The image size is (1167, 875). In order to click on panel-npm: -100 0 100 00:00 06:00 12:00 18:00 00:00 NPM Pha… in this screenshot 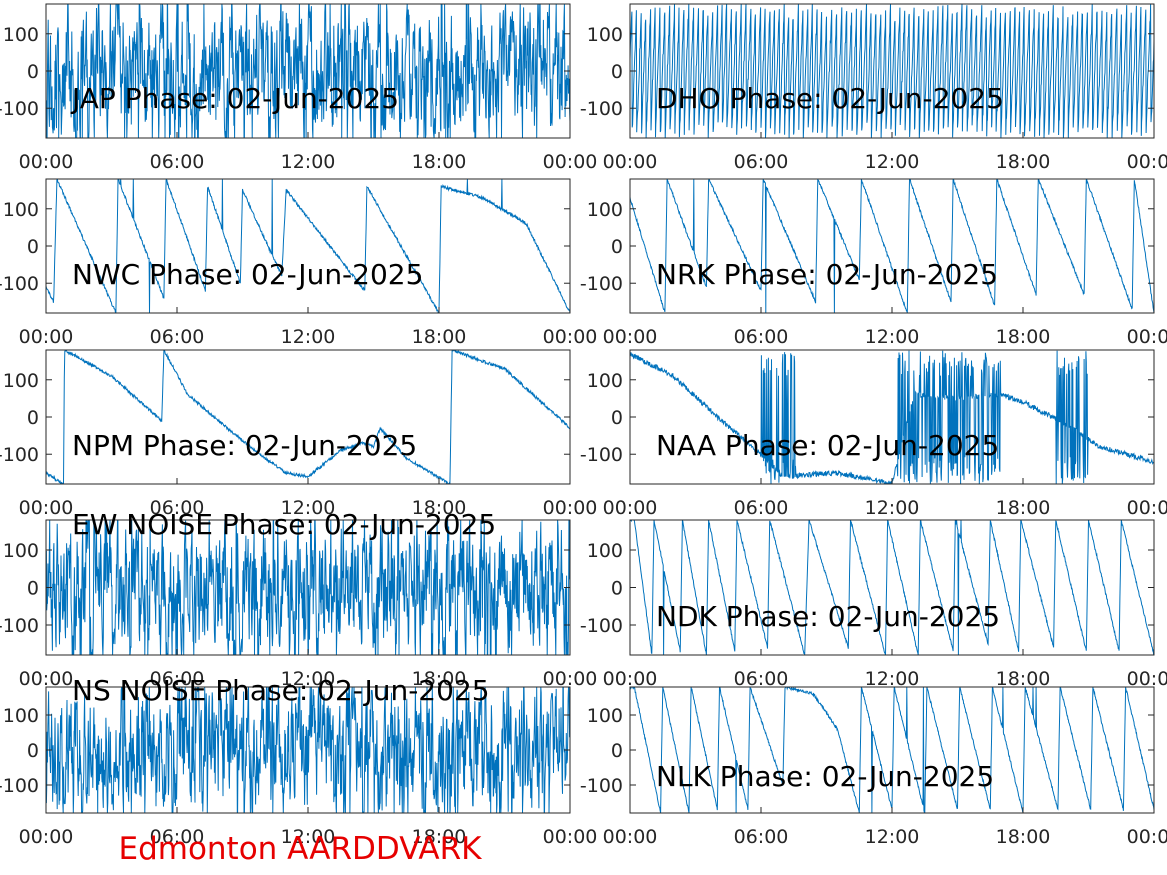, I will do `click(299, 434)`.